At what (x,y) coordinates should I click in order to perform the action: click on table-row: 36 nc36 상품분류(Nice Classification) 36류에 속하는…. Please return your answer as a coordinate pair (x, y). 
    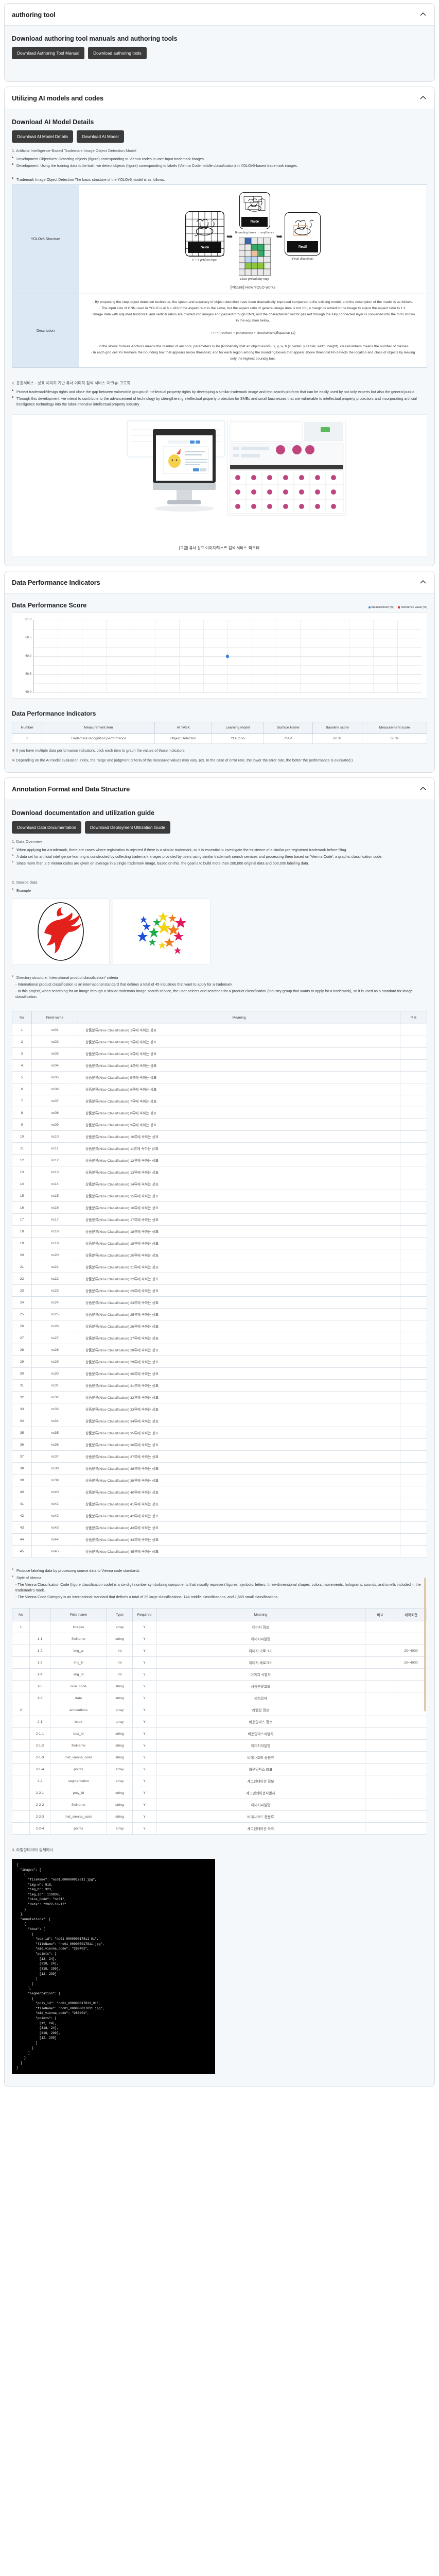
    Looking at the image, I should click on (220, 1444).